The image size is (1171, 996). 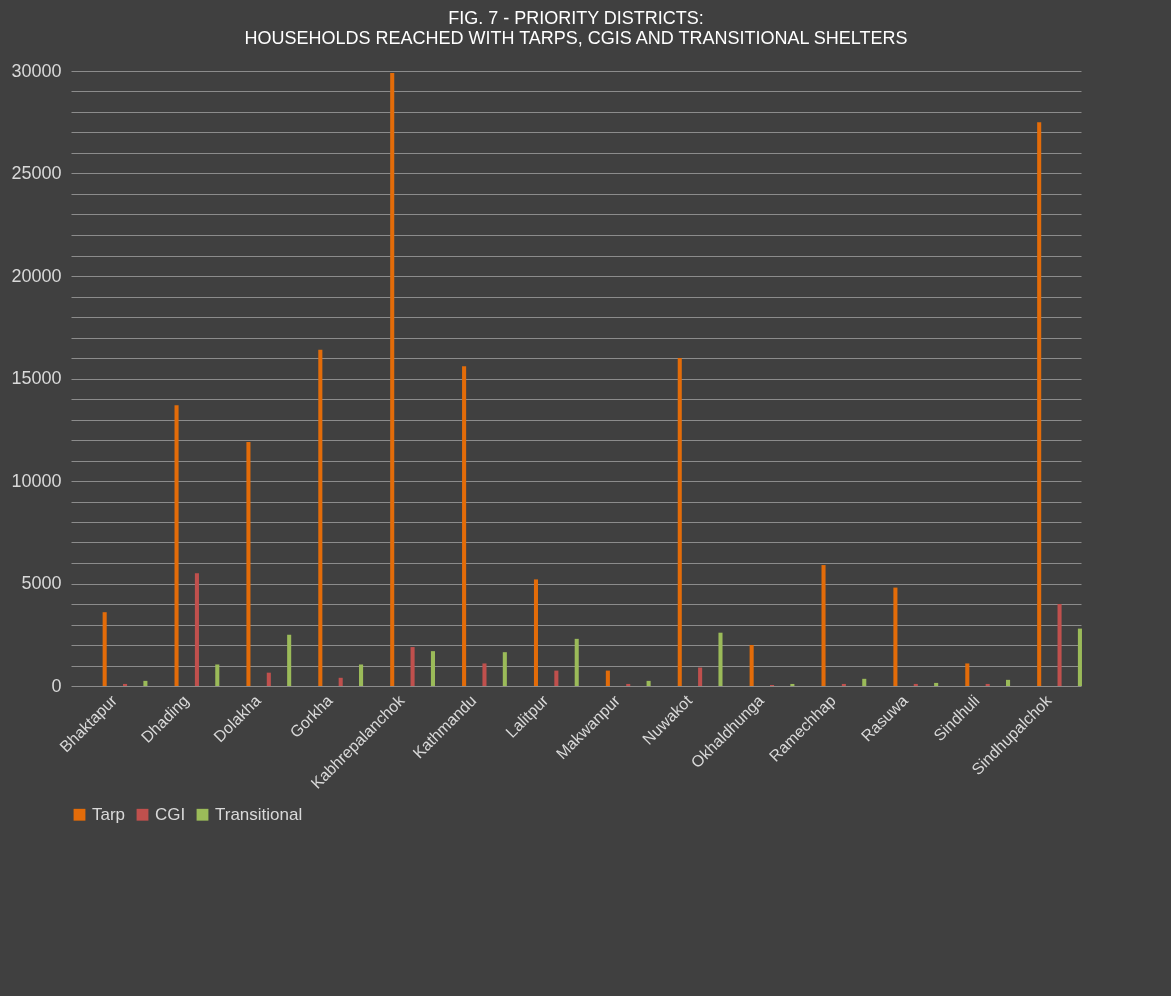 I want to click on y-tick-label: 20000, so click(x=36, y=275).